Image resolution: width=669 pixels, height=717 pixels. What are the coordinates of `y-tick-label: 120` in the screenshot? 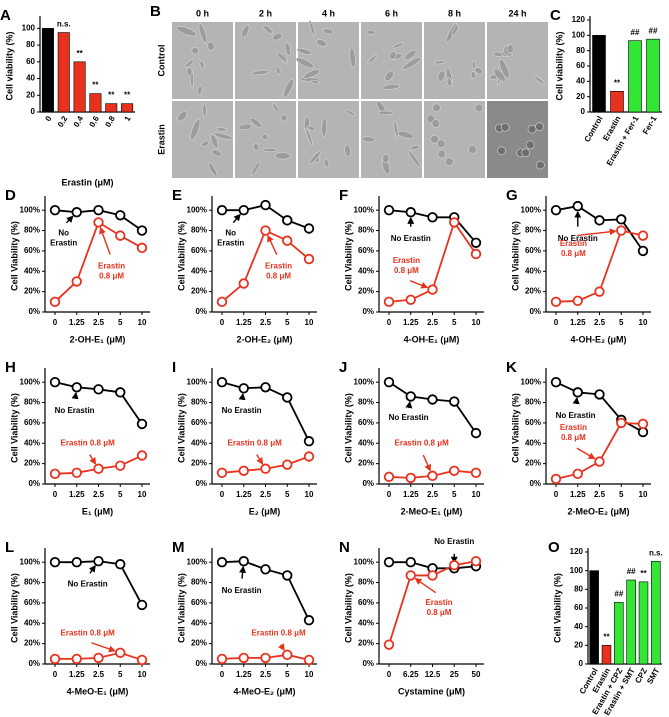 It's located at (579, 19).